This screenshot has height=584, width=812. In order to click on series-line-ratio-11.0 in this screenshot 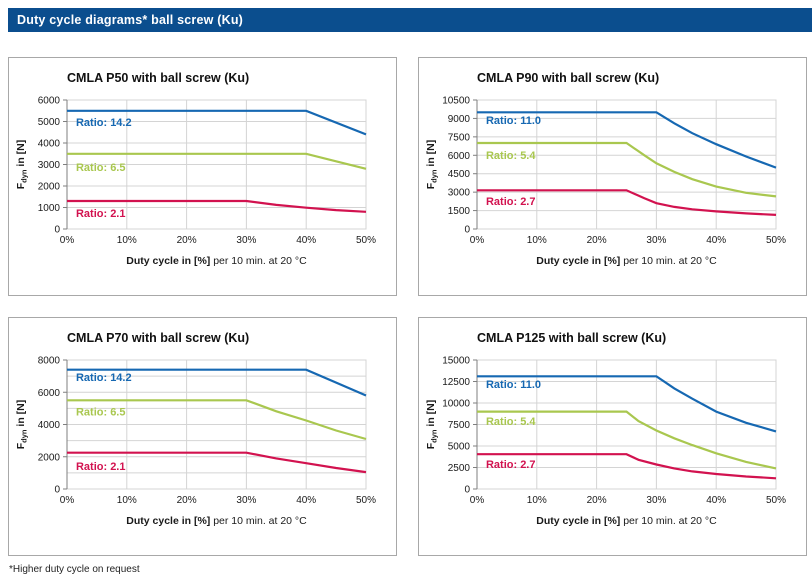, I will do `click(627, 404)`.